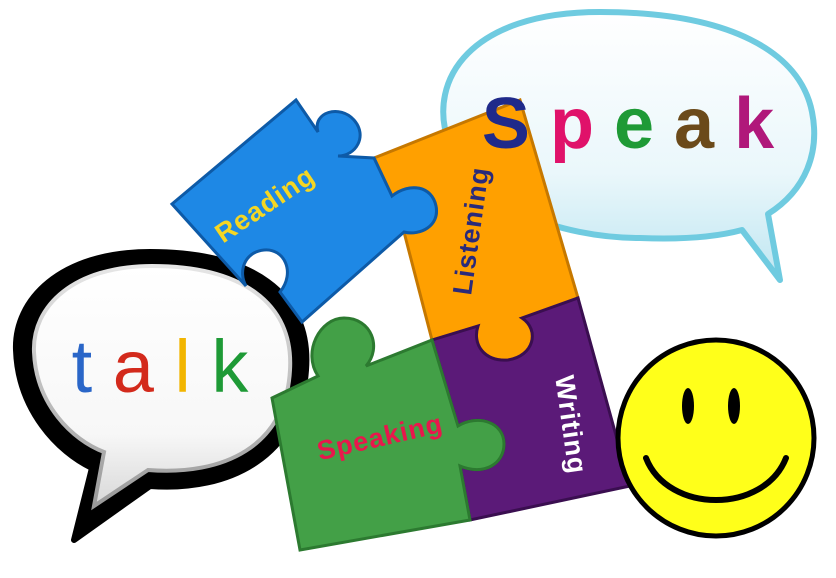  I want to click on talk-bubble-body, so click(162, 387).